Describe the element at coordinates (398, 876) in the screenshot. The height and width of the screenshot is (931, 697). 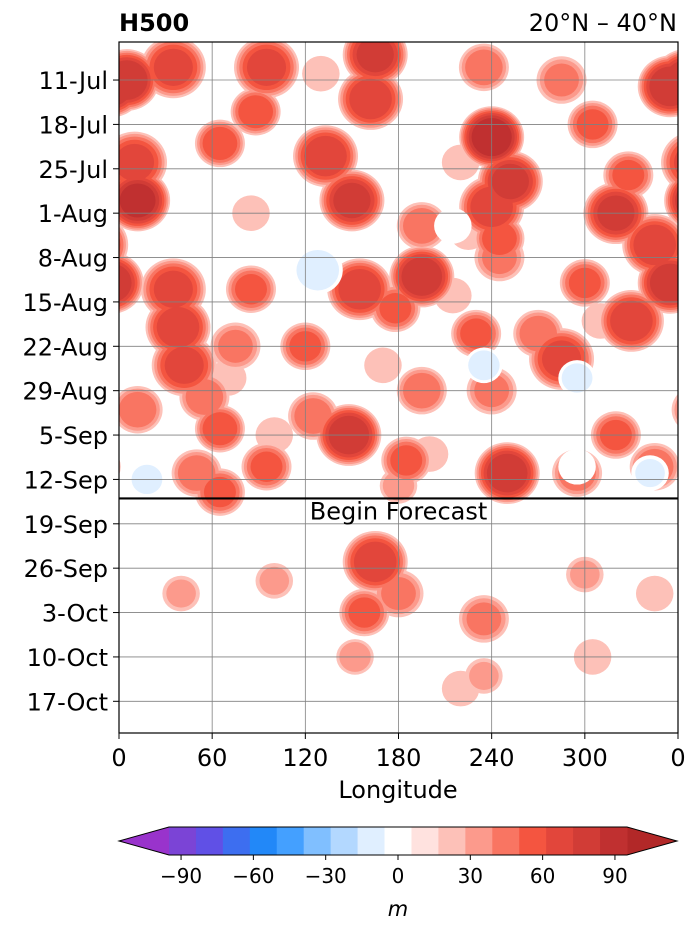
I see `colorbar-tick-label-3: 0` at that location.